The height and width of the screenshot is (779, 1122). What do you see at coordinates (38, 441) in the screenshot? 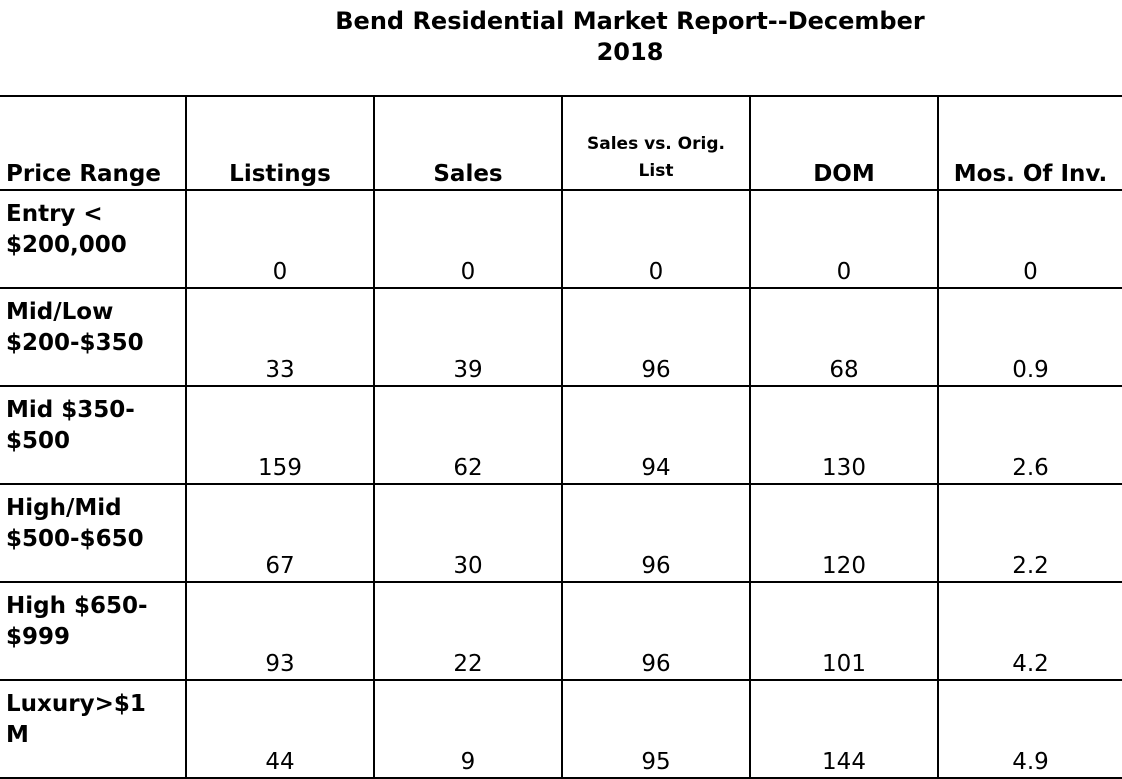
I see `price-range-line-2: $500` at bounding box center [38, 441].